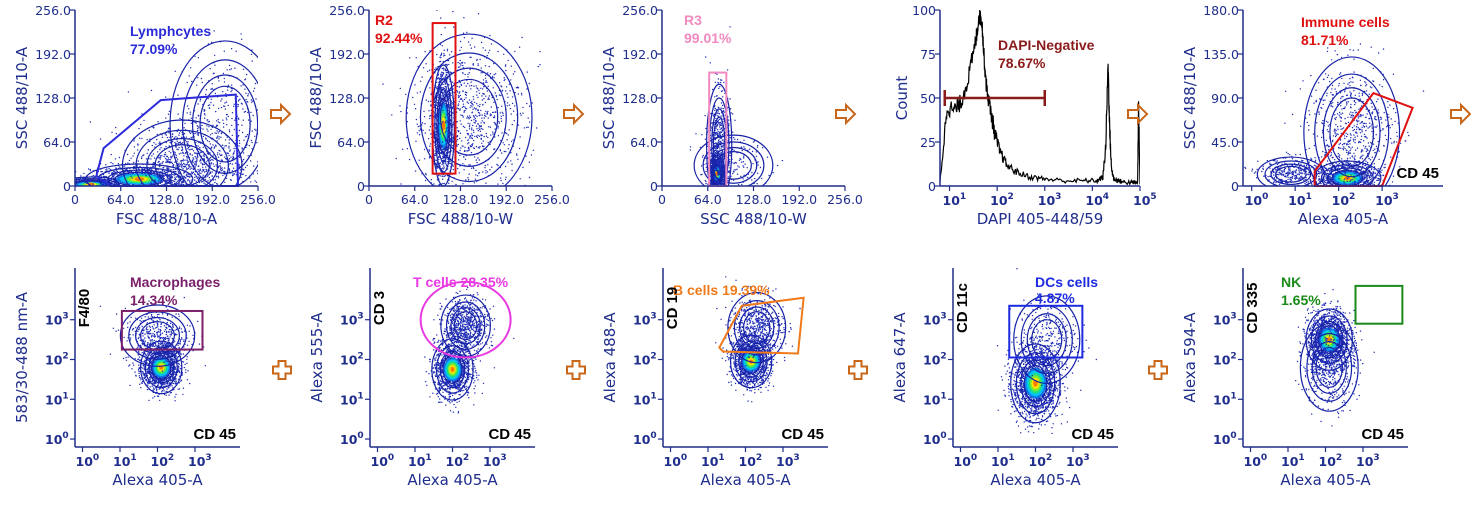  What do you see at coordinates (461, 219) in the screenshot?
I see `x-axis-title: FSC 488/10-W` at bounding box center [461, 219].